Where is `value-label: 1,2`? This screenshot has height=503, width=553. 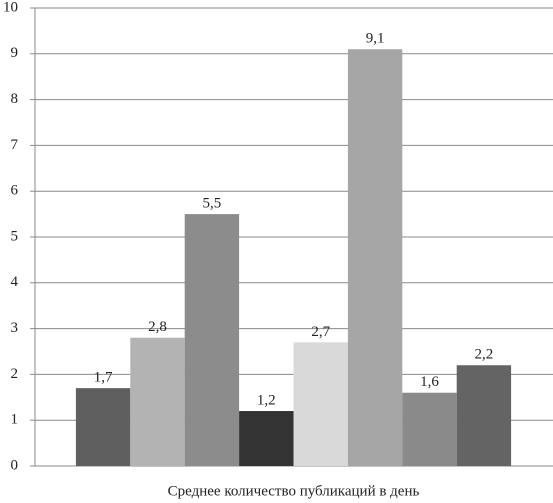 value-label: 1,2 is located at coordinates (266, 400).